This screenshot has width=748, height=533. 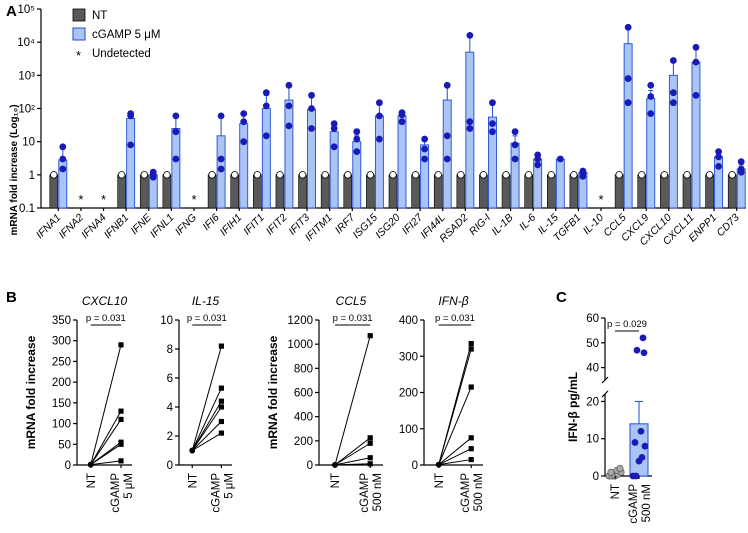 What do you see at coordinates (351, 301) in the screenshot?
I see `chart-title: CCL5` at bounding box center [351, 301].